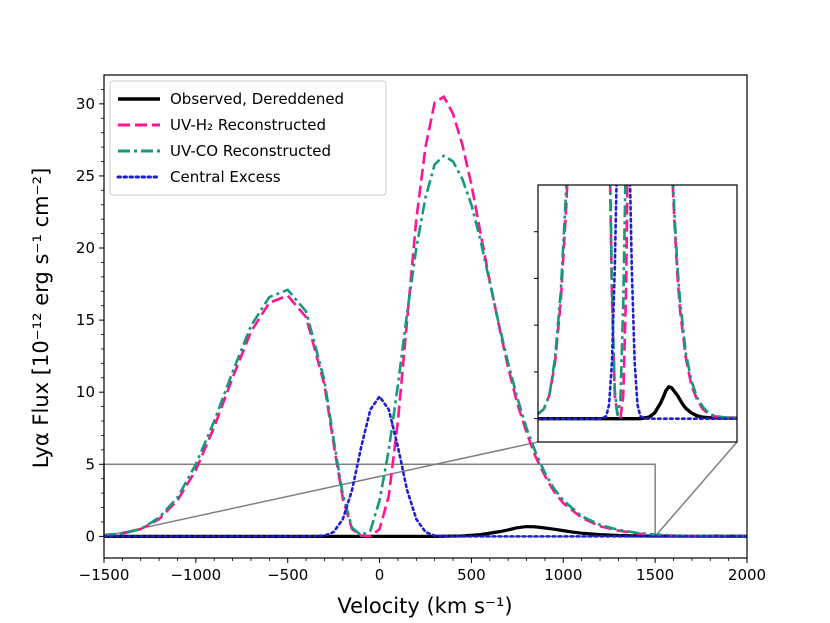 This screenshot has width=830, height=623. I want to click on x-tick-label: −500, so click(287, 575).